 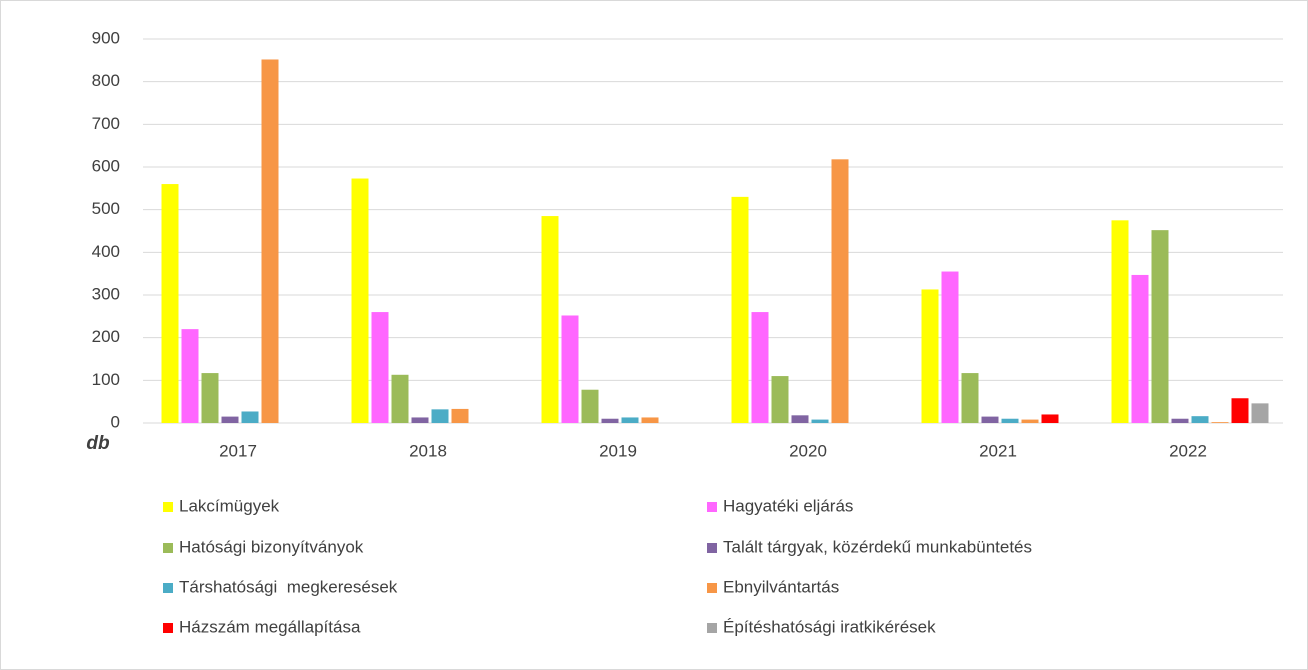 I want to click on legend-label: Hagyatéki eljárás, so click(x=788, y=505).